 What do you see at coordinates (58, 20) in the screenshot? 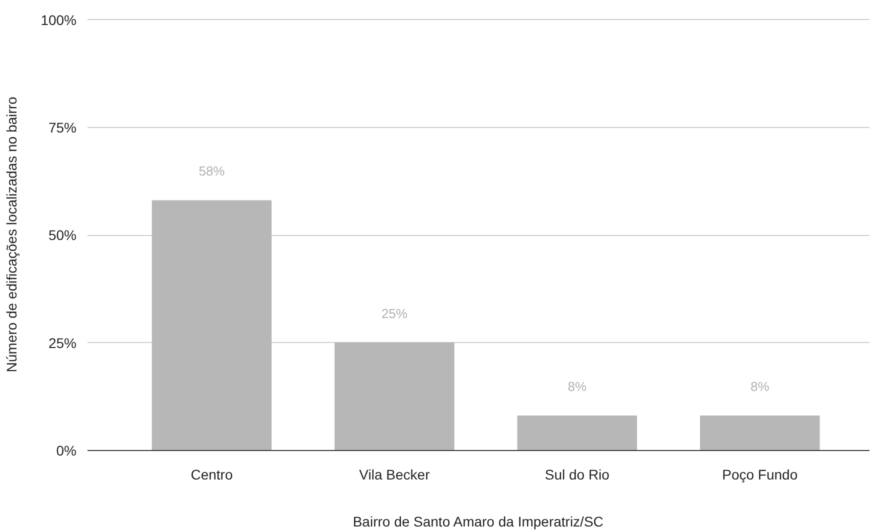
I see `y-tick-label: 100%` at bounding box center [58, 20].